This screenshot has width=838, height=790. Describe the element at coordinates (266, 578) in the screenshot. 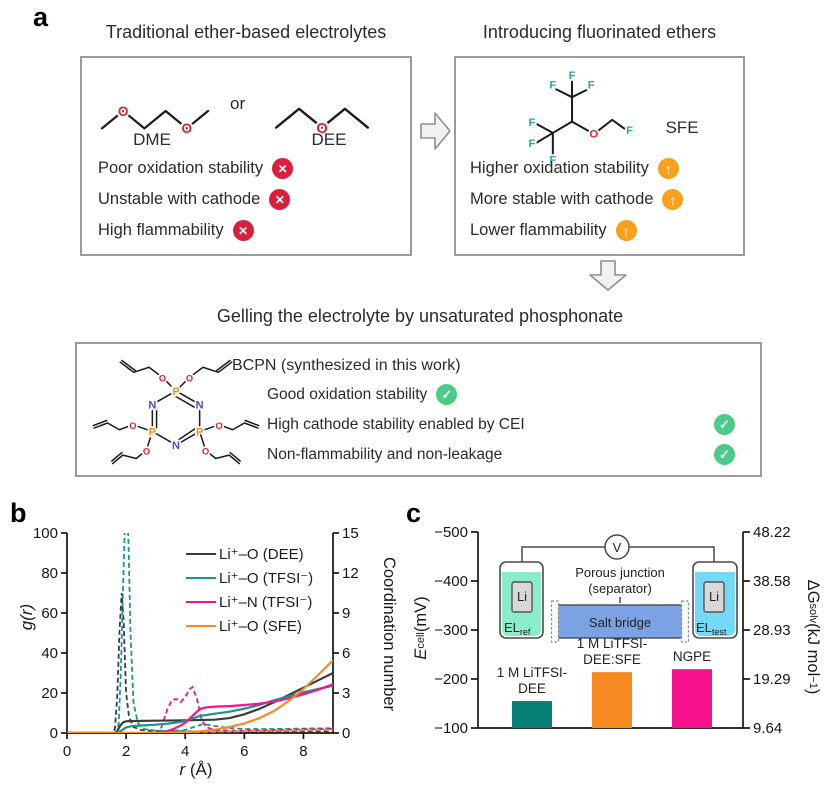

I see `legend-label: Li⁺–O (TFSI⁻)` at that location.